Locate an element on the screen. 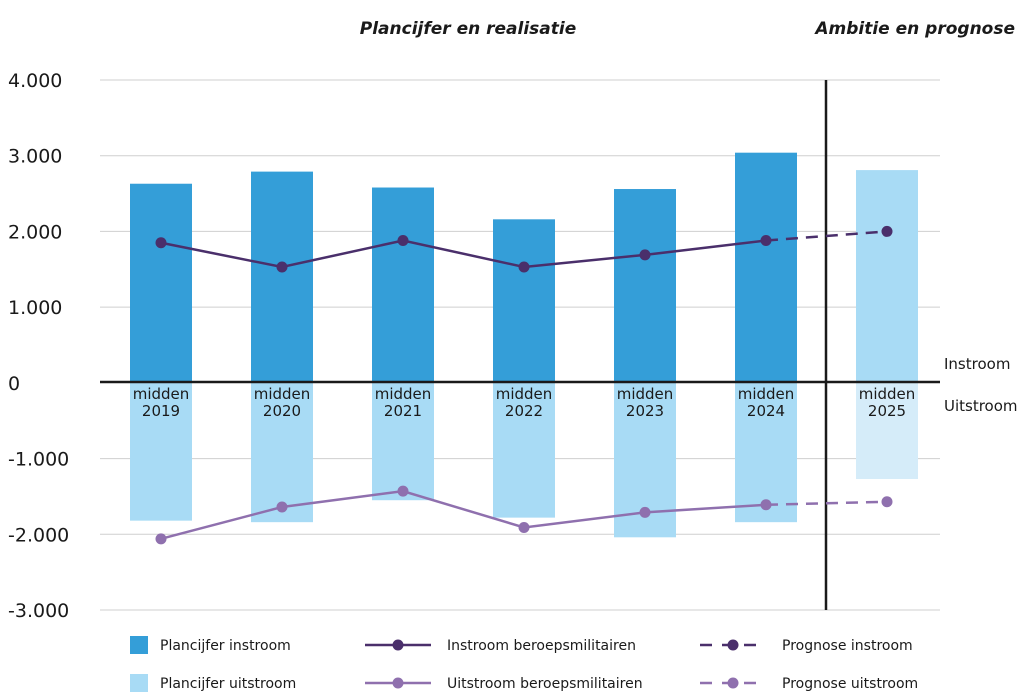 This screenshot has height=696, width=1022. y-axis-ticks: 4.000 3.000 2.000 1.000 0 -1.000 -2.000 -3.000 is located at coordinates (38, 346).